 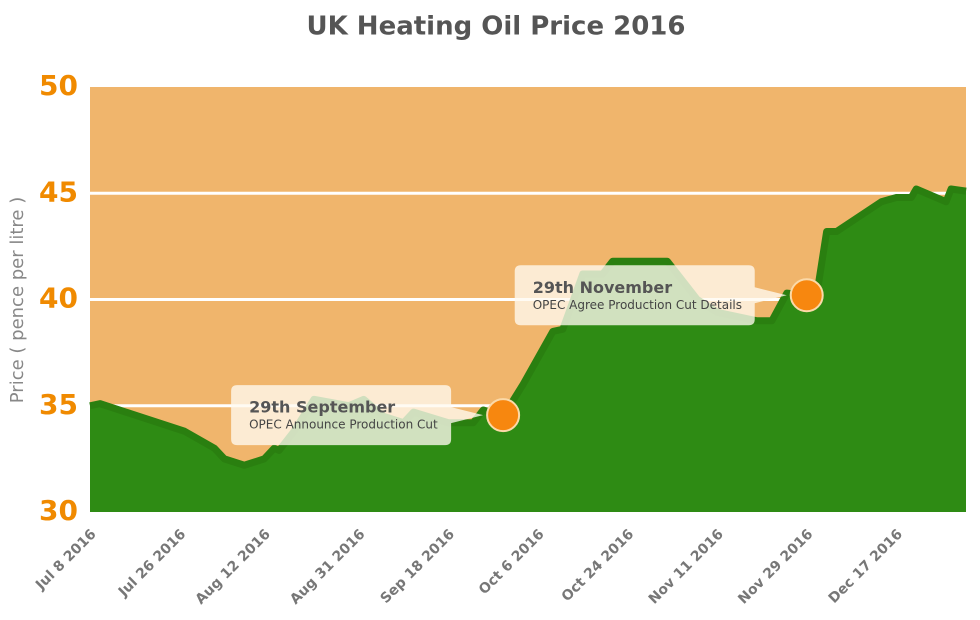 What do you see at coordinates (775, 566) in the screenshot?
I see `x-tick-label: Nov 29 2016` at bounding box center [775, 566].